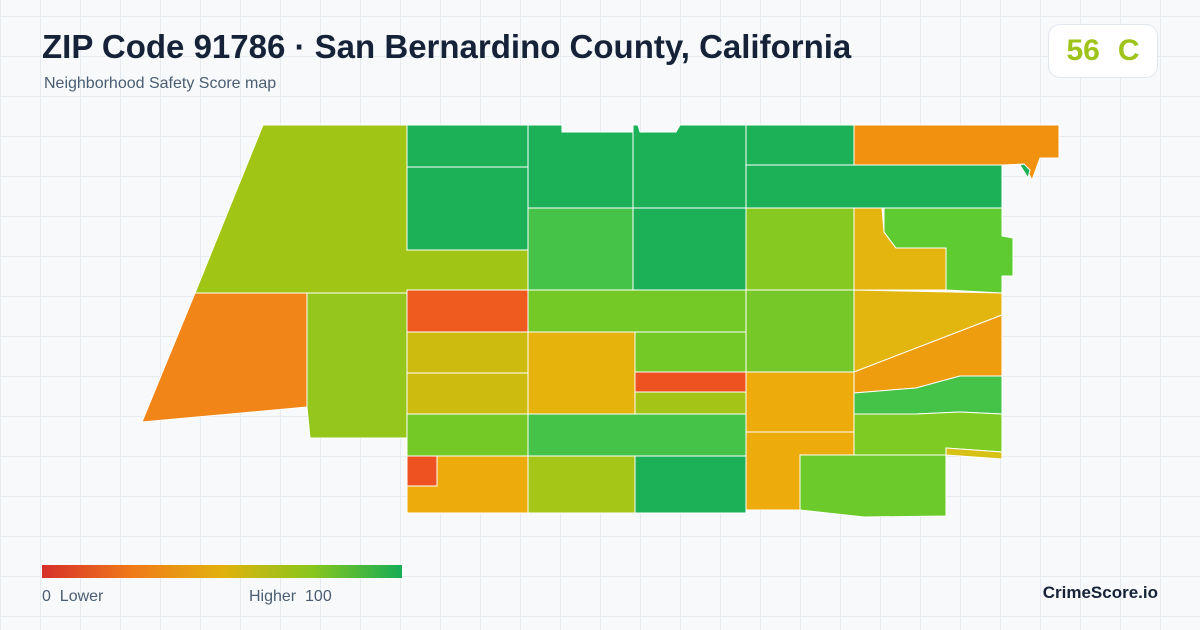  What do you see at coordinates (1103, 51) in the screenshot?
I see `safety-score-card: 56 C` at bounding box center [1103, 51].